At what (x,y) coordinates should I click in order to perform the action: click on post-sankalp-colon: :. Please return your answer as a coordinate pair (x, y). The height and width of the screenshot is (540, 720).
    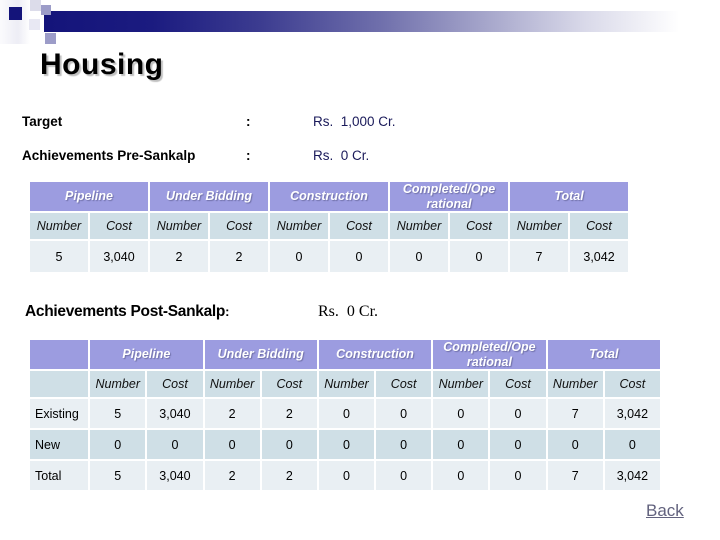
    Looking at the image, I should click on (227, 311).